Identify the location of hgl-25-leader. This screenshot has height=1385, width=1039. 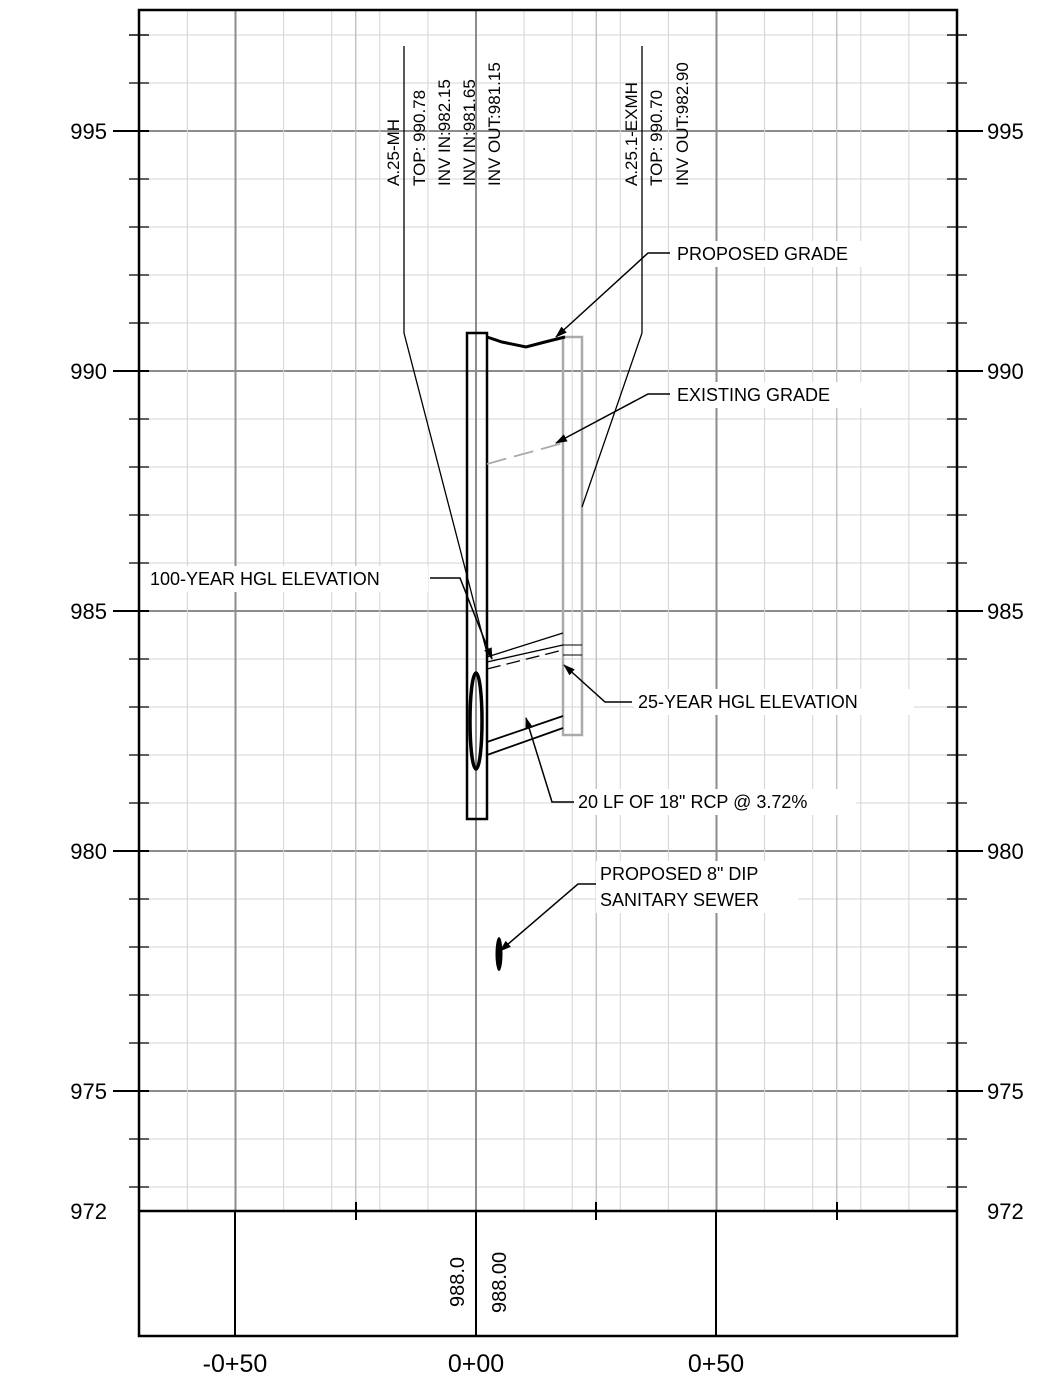
(597, 683).